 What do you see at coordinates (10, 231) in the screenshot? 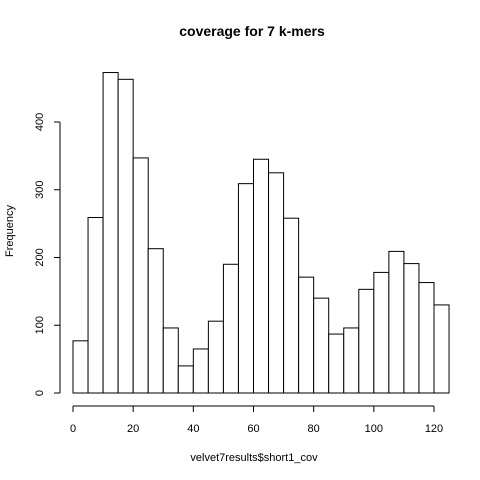
I see `y-axis-label: Frequency` at bounding box center [10, 231].